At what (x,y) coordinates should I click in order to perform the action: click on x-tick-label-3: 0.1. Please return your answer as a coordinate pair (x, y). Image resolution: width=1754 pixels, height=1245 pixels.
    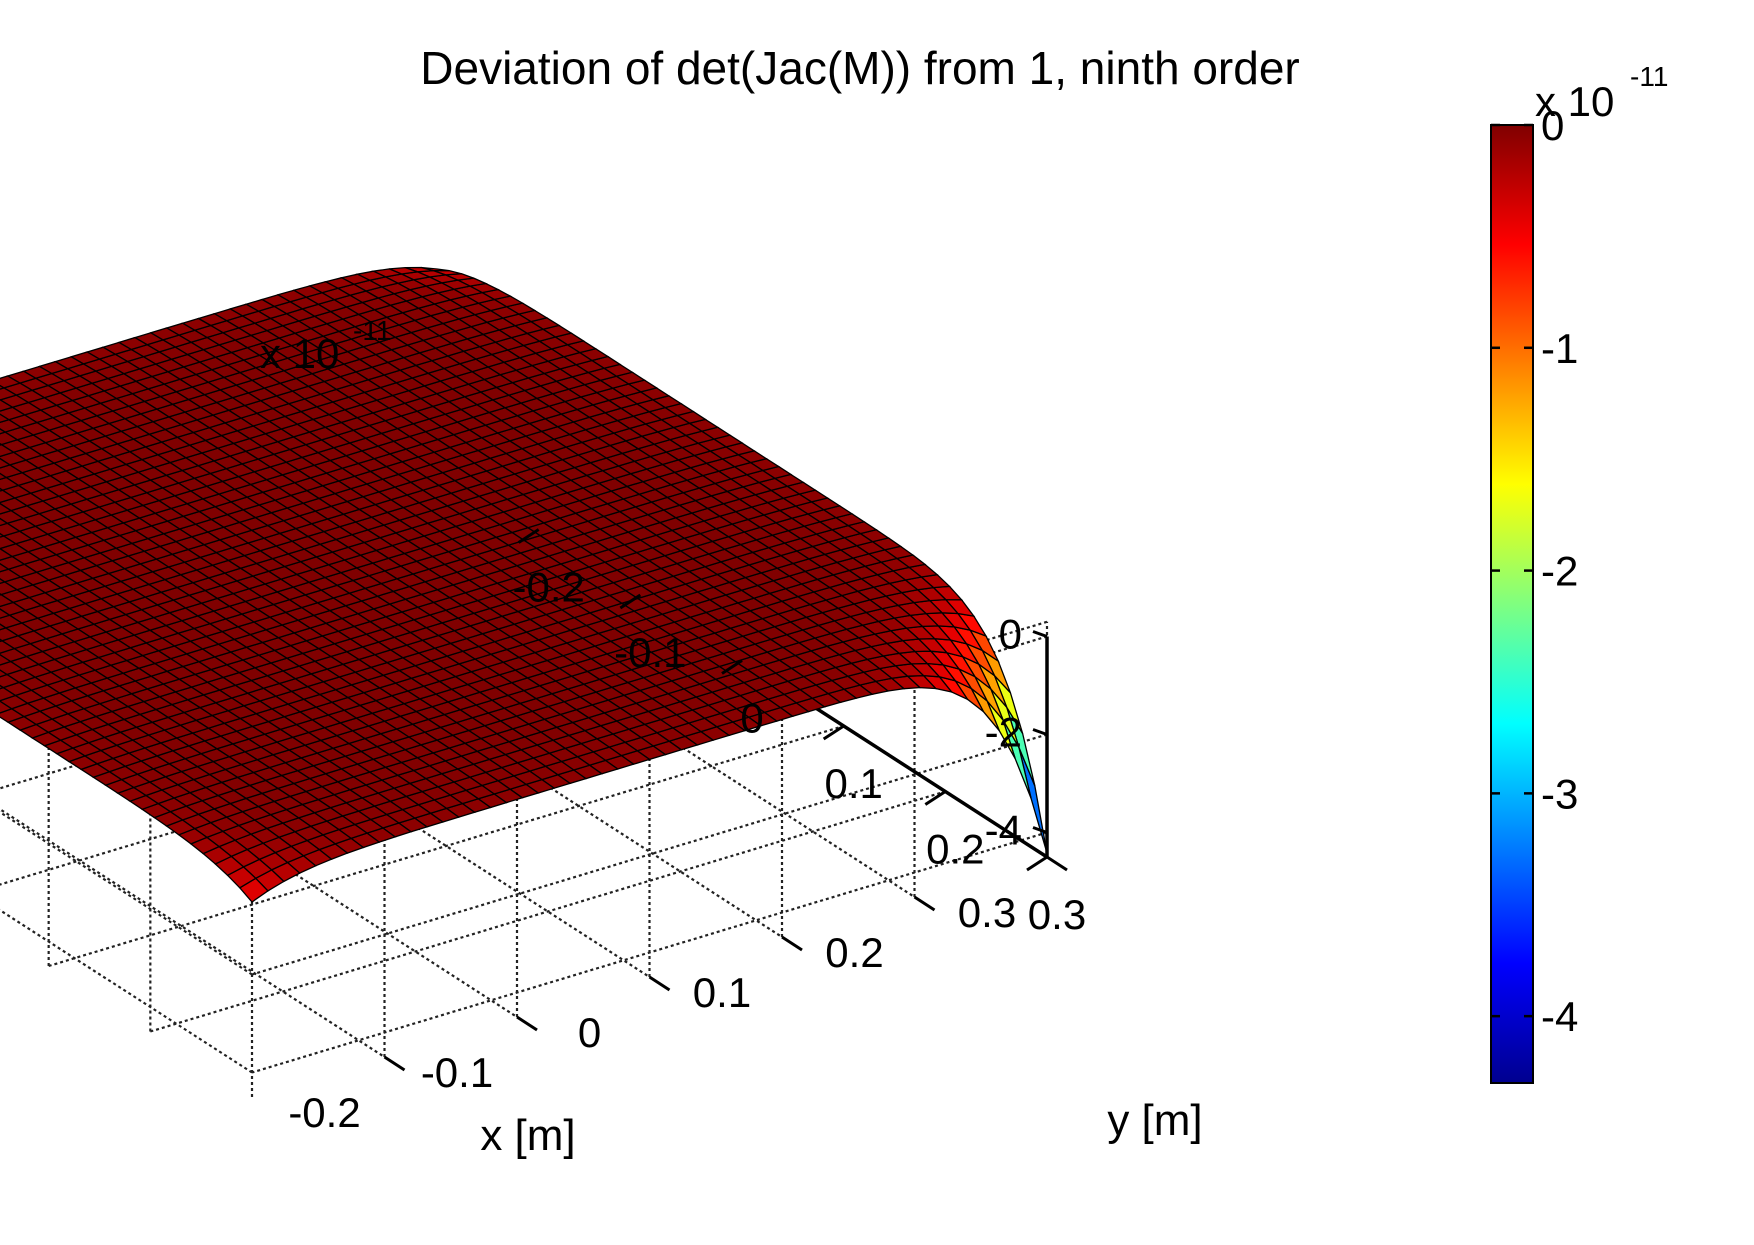
    Looking at the image, I should click on (722, 992).